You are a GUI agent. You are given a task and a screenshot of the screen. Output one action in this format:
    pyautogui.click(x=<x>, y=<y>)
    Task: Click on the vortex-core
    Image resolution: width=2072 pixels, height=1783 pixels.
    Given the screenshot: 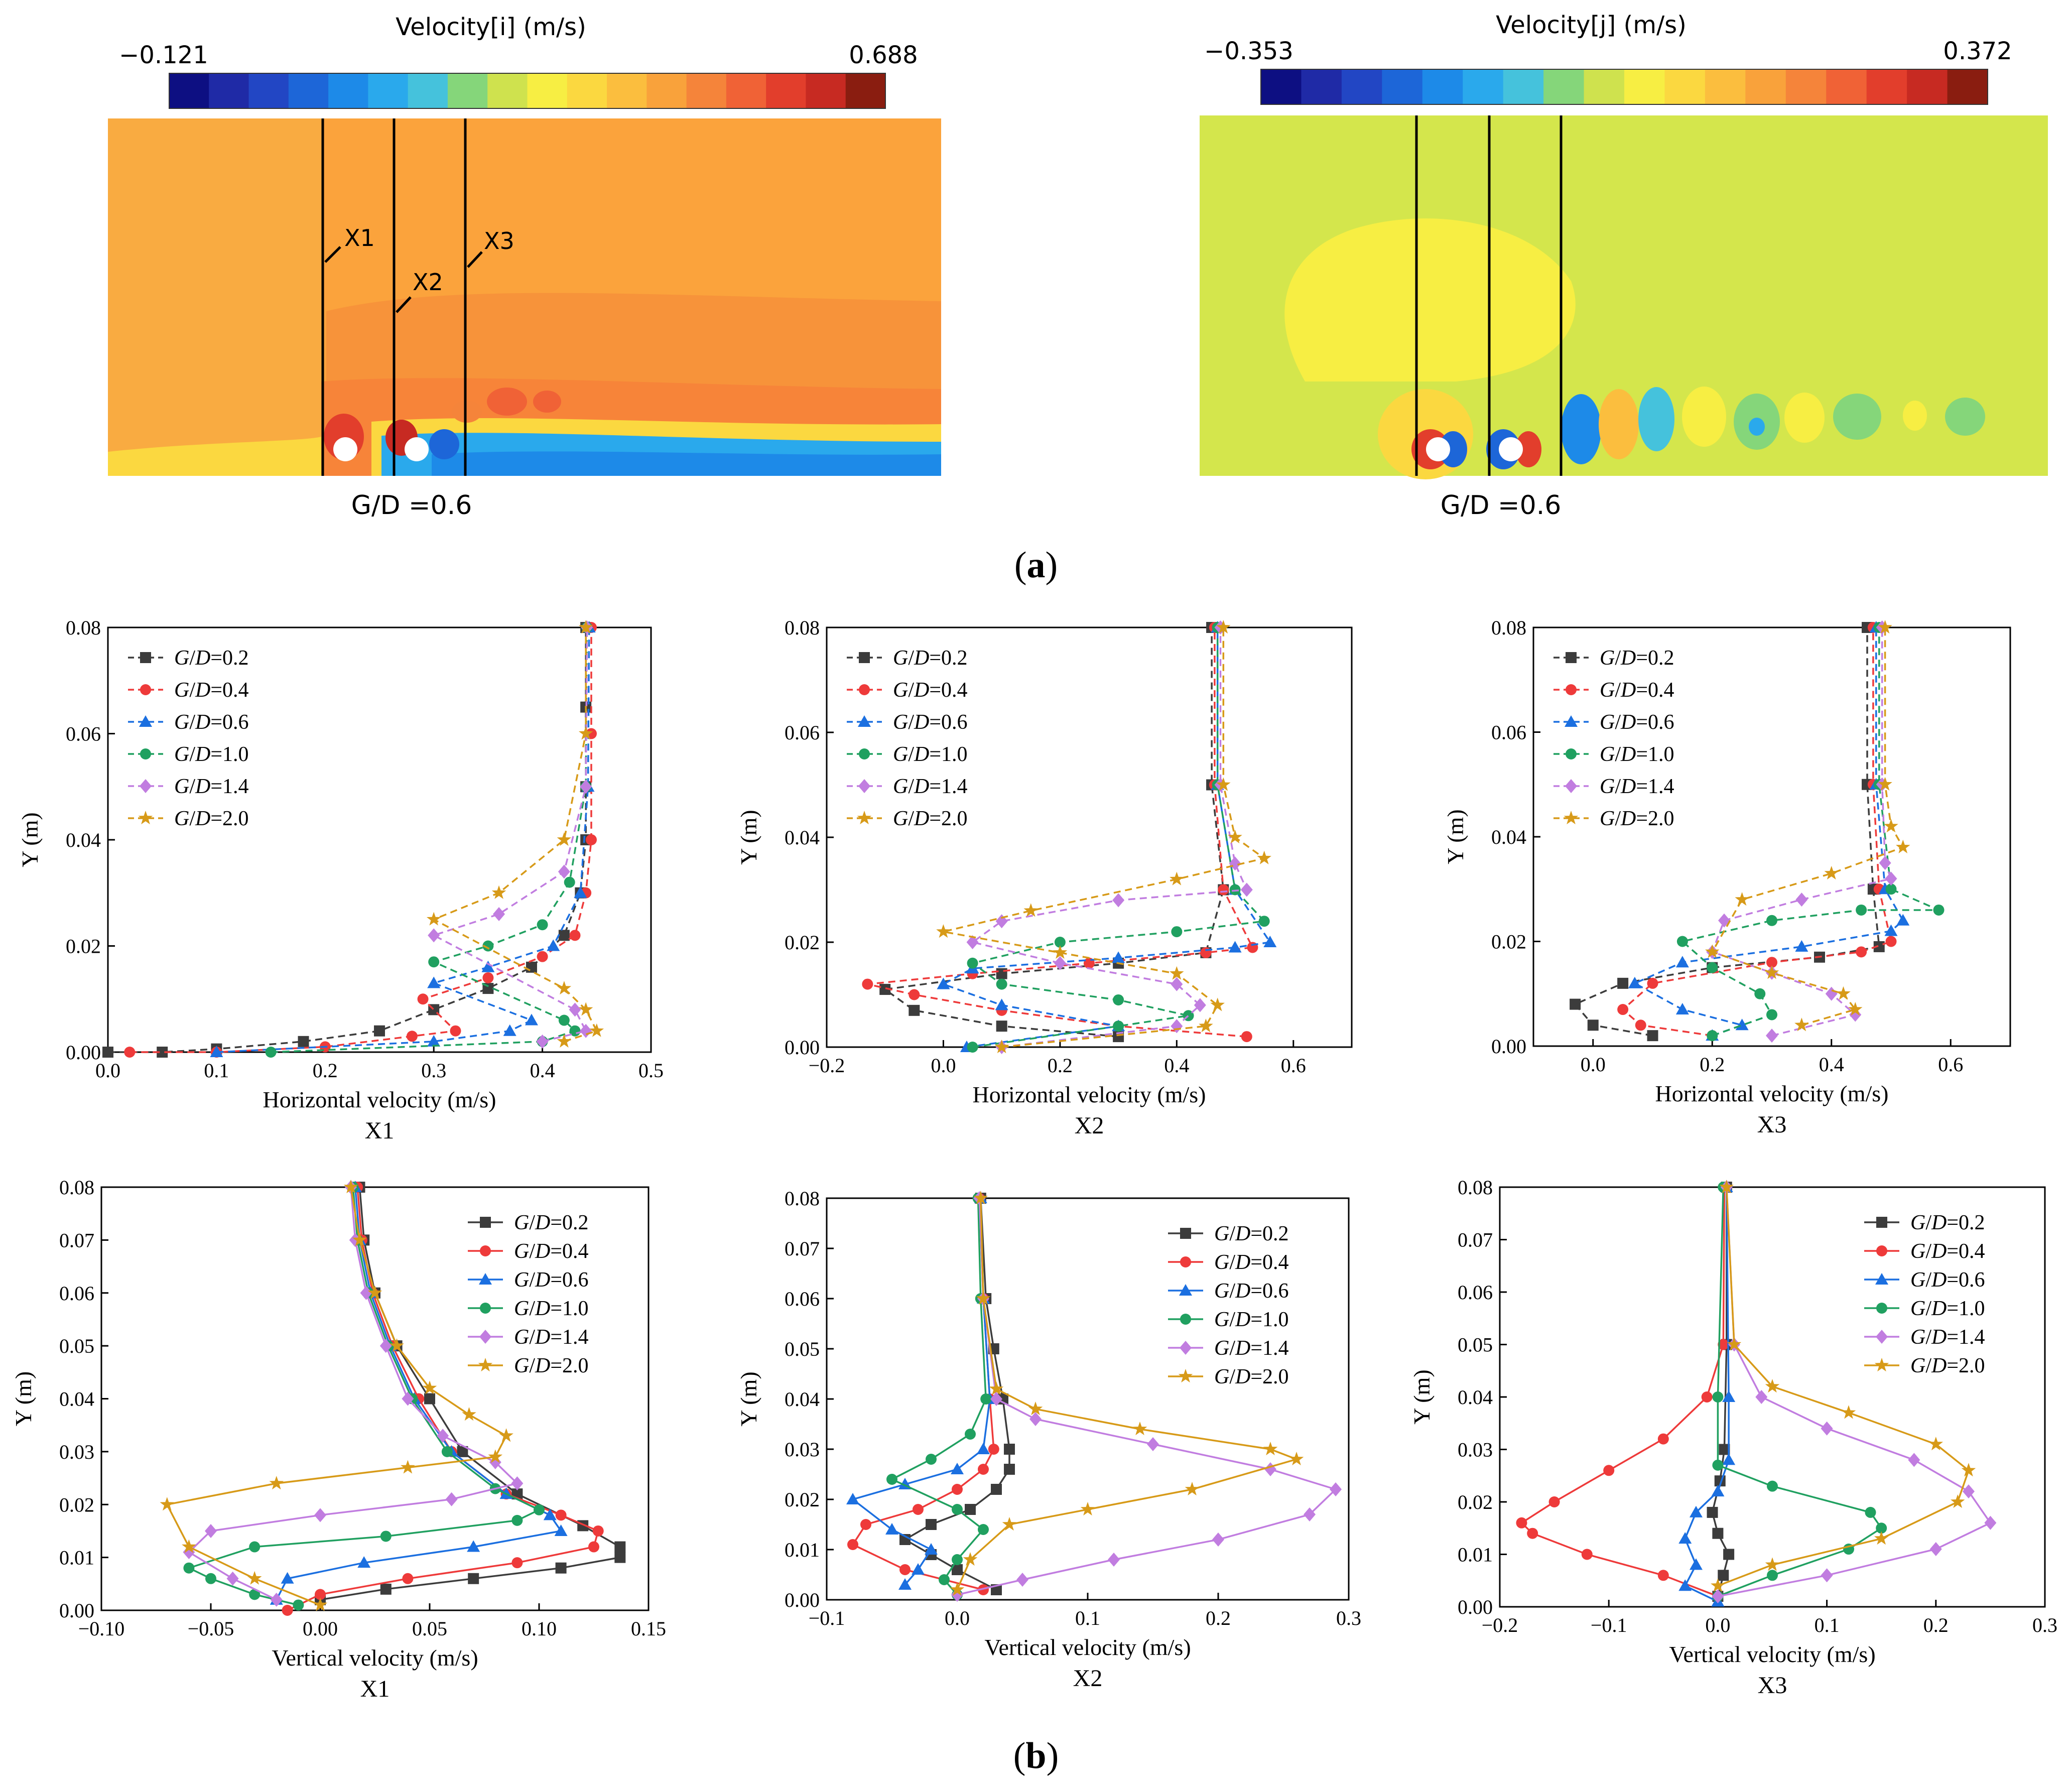 What is the action you would take?
    pyautogui.click(x=1757, y=427)
    